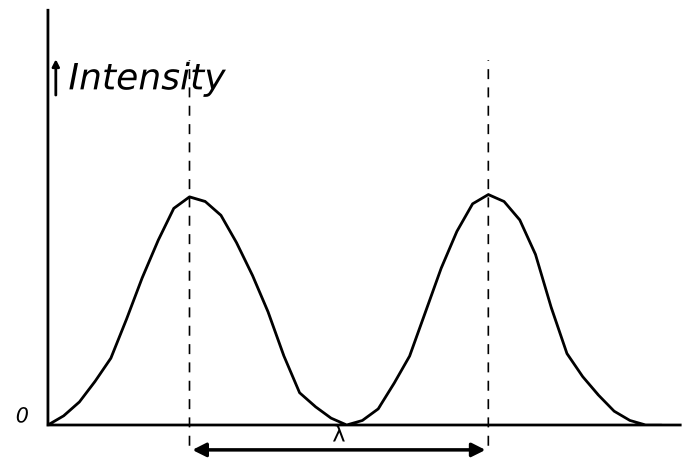  I want to click on y-axis-title: Intensity, so click(147, 79).